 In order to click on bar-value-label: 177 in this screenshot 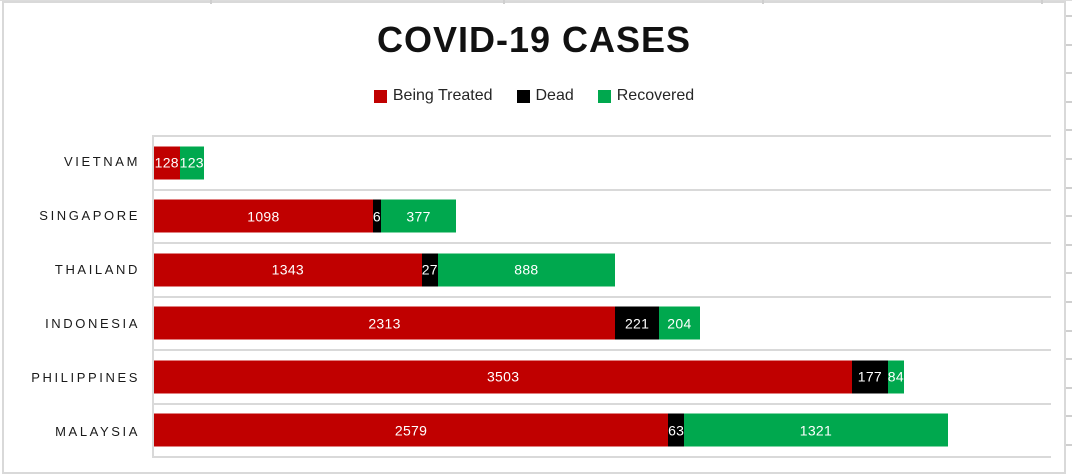, I will do `click(870, 376)`.